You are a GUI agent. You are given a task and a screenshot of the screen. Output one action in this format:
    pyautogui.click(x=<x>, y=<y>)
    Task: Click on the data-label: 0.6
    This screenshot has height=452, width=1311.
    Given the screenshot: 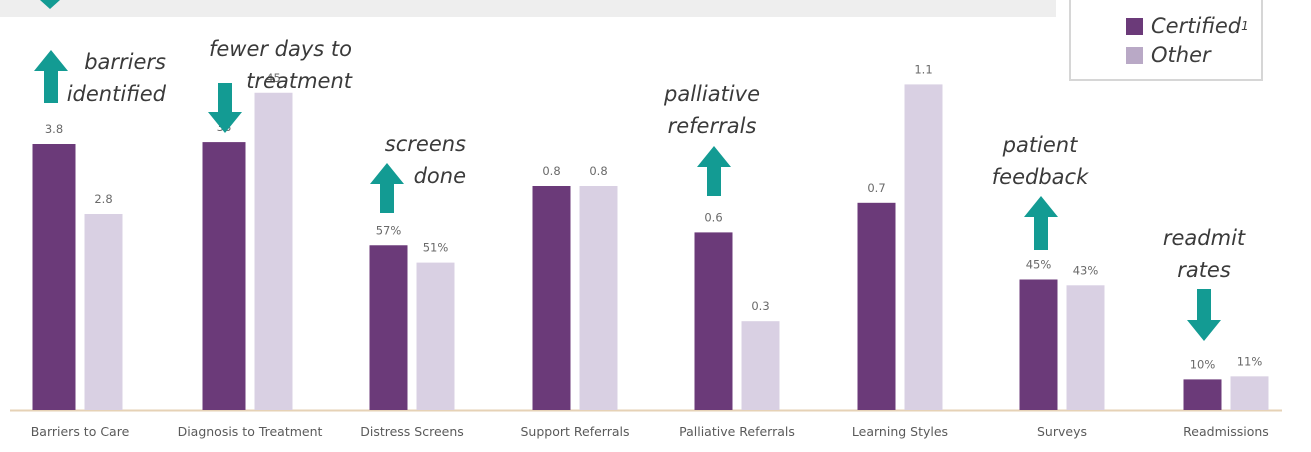 What is the action you would take?
    pyautogui.click(x=713, y=217)
    